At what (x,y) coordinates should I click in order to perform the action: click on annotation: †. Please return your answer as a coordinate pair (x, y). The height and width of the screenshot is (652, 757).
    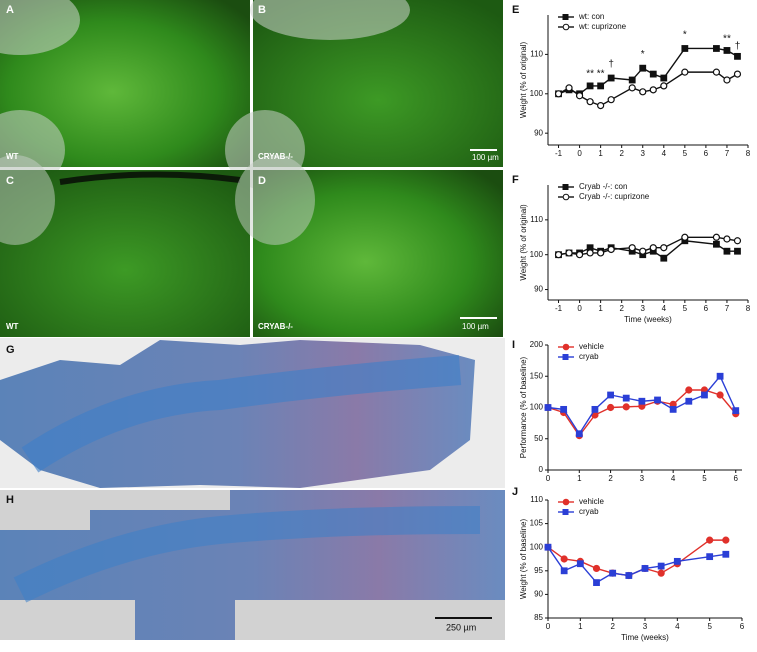
    Looking at the image, I should click on (738, 46).